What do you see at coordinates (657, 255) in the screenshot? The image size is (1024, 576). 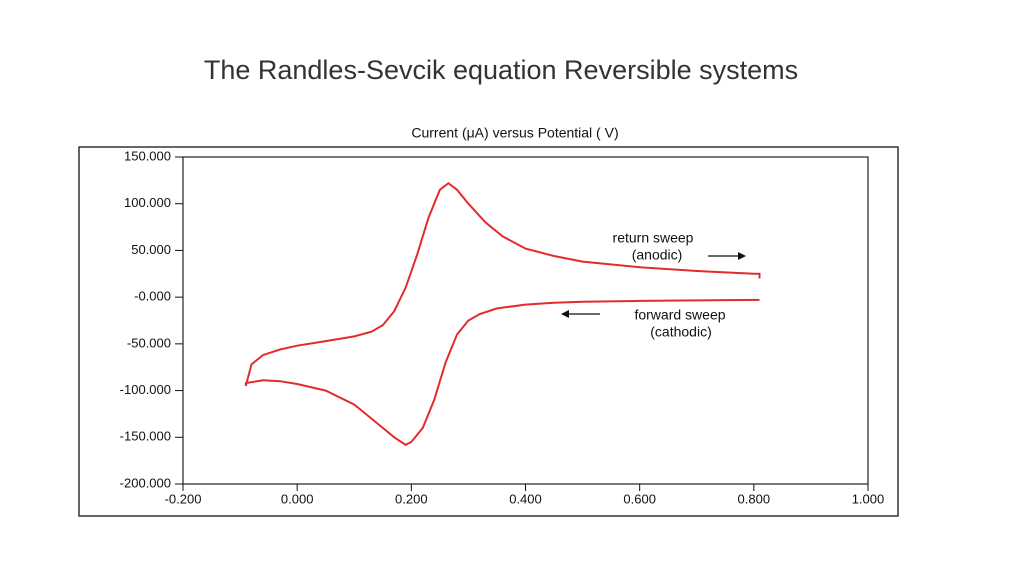 I see `annotation: (anodic)` at bounding box center [657, 255].